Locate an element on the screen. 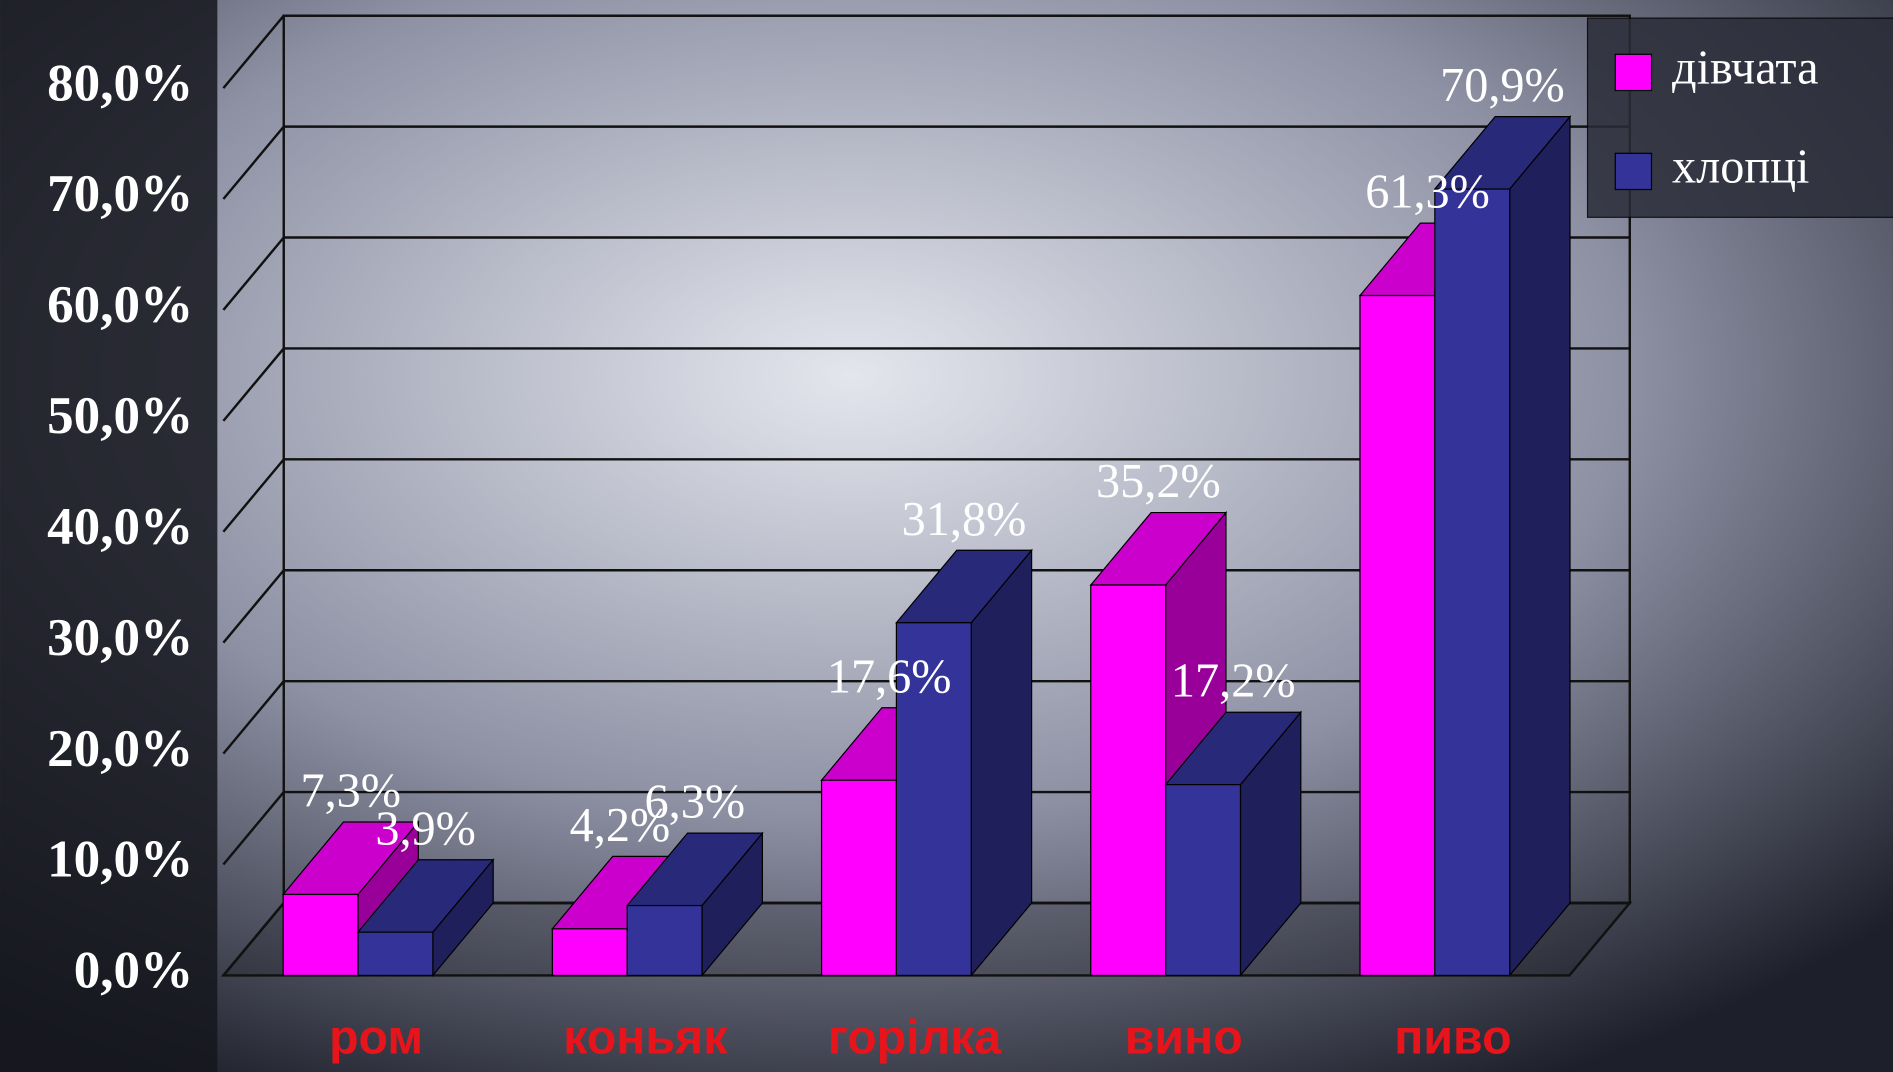 This screenshot has height=1072, width=1893. x-tick-label: горілка is located at coordinates (915, 1037).